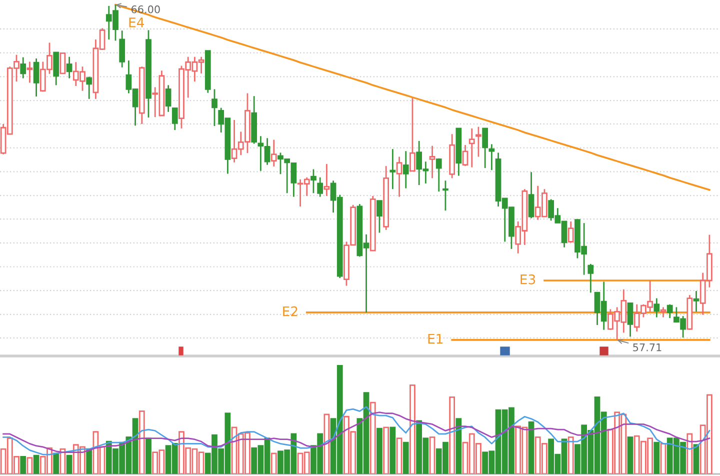  I want to click on series-label: E1, so click(435, 339).